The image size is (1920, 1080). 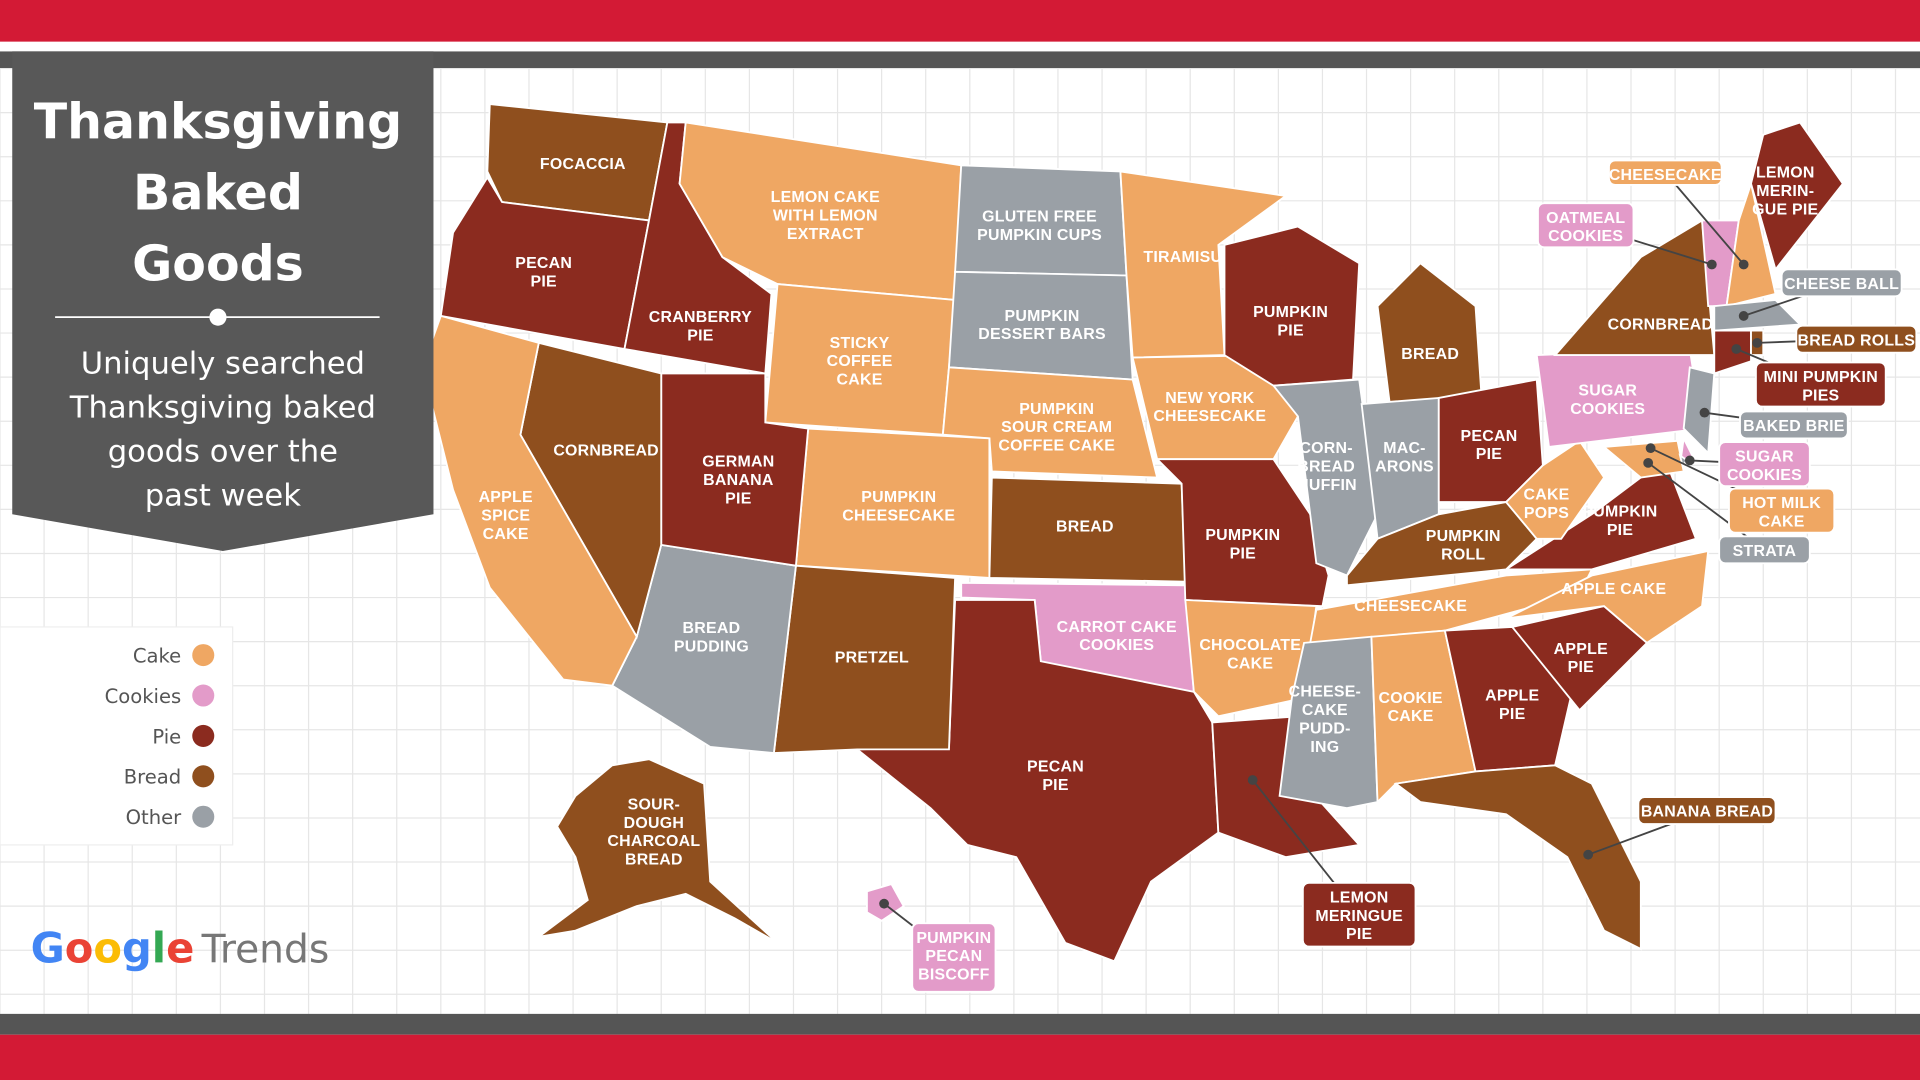 What do you see at coordinates (825, 197) in the screenshot?
I see `state-label-line: LEMON CAKE` at bounding box center [825, 197].